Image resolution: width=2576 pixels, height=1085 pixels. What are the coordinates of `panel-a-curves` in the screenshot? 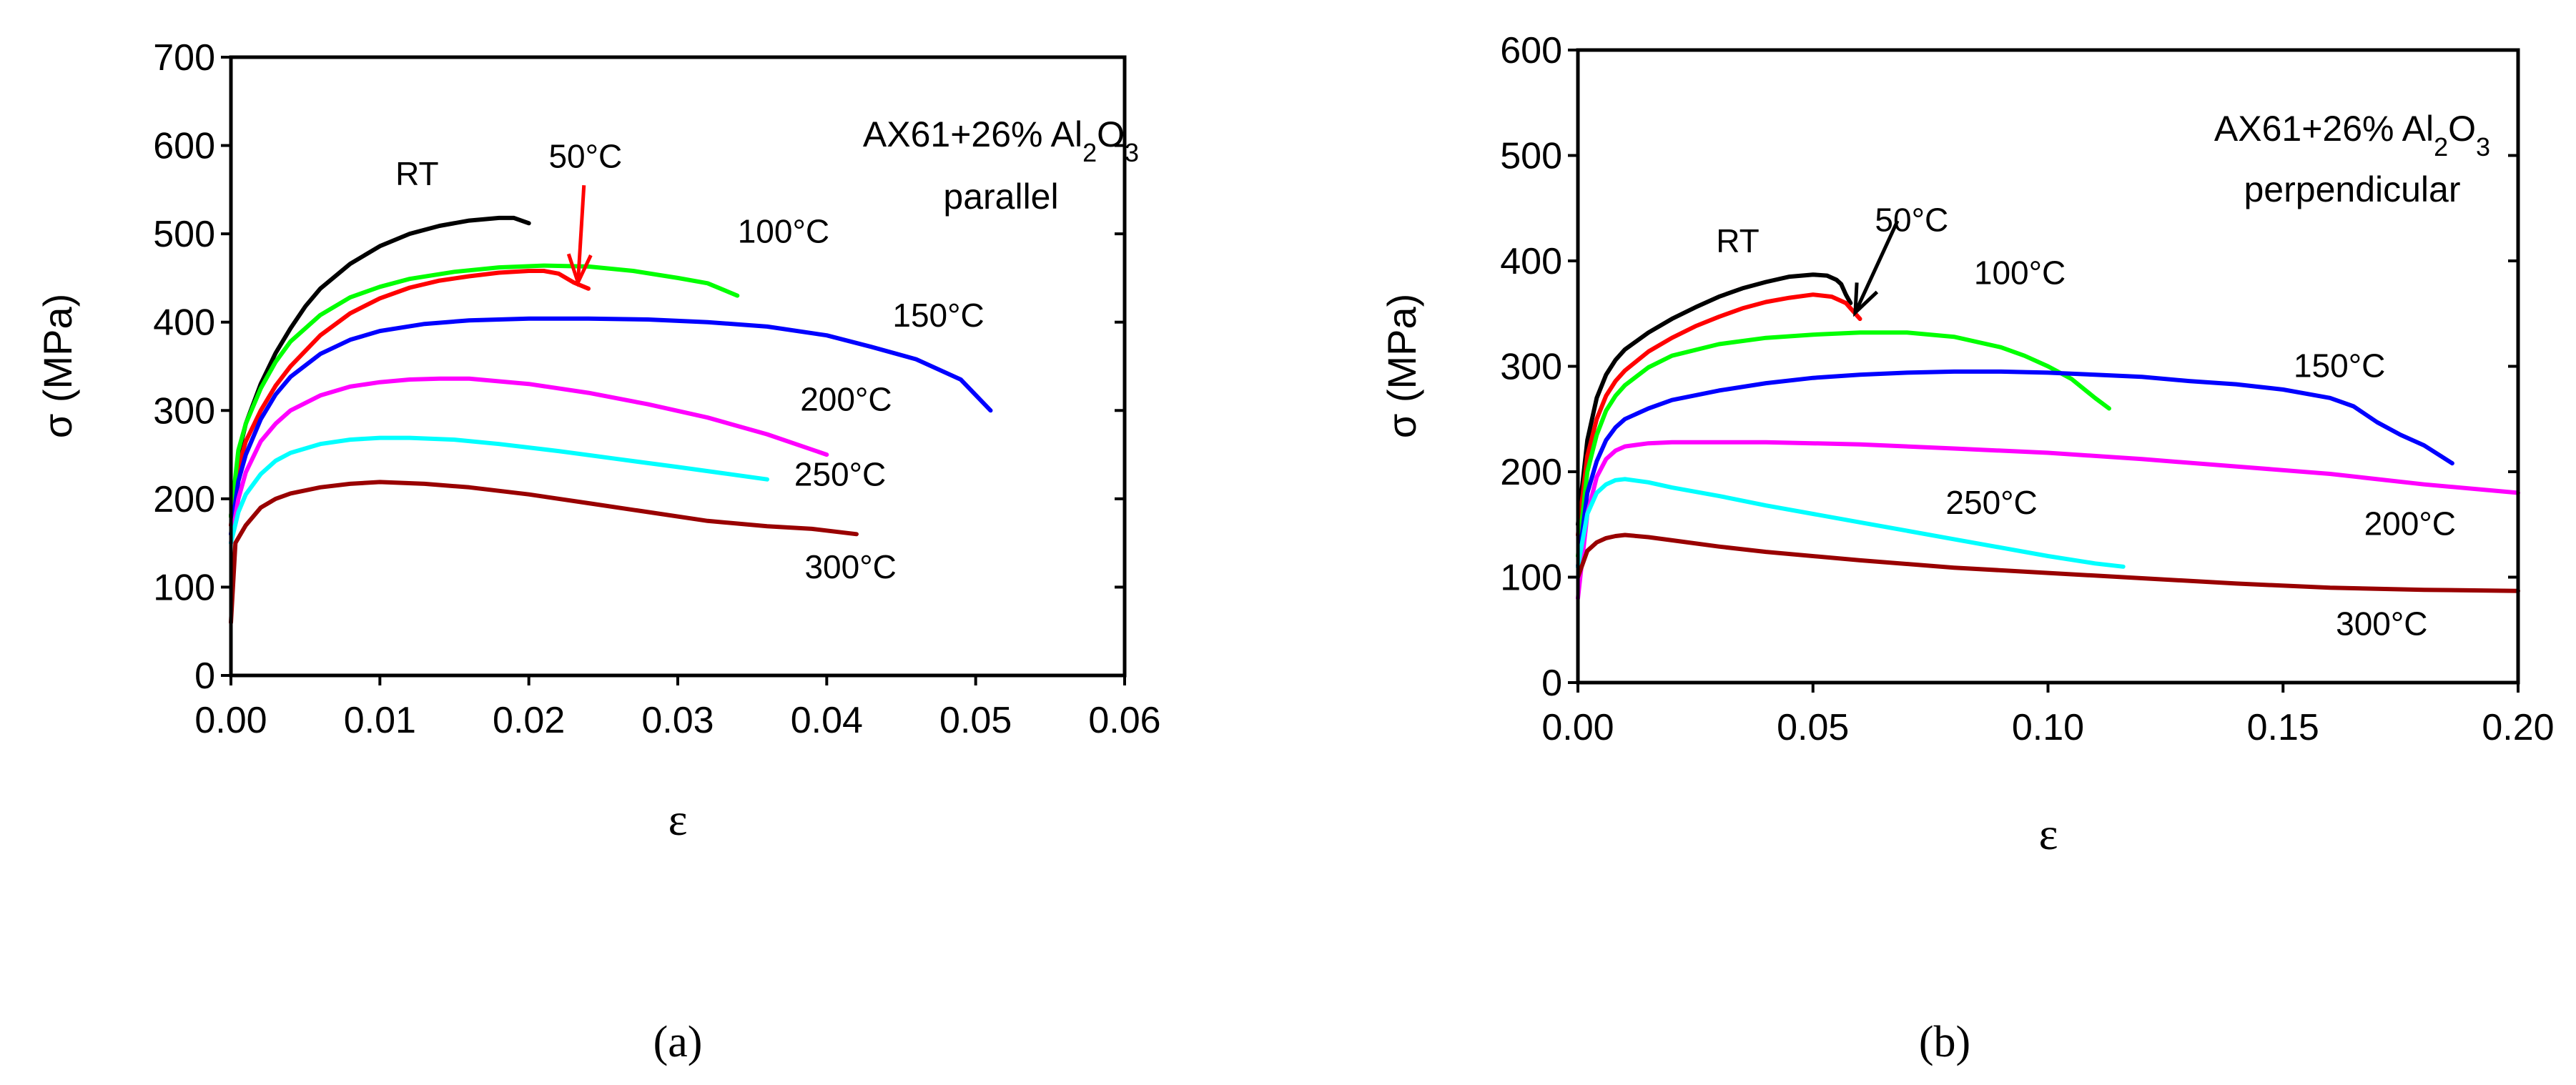 It's located at (611, 420).